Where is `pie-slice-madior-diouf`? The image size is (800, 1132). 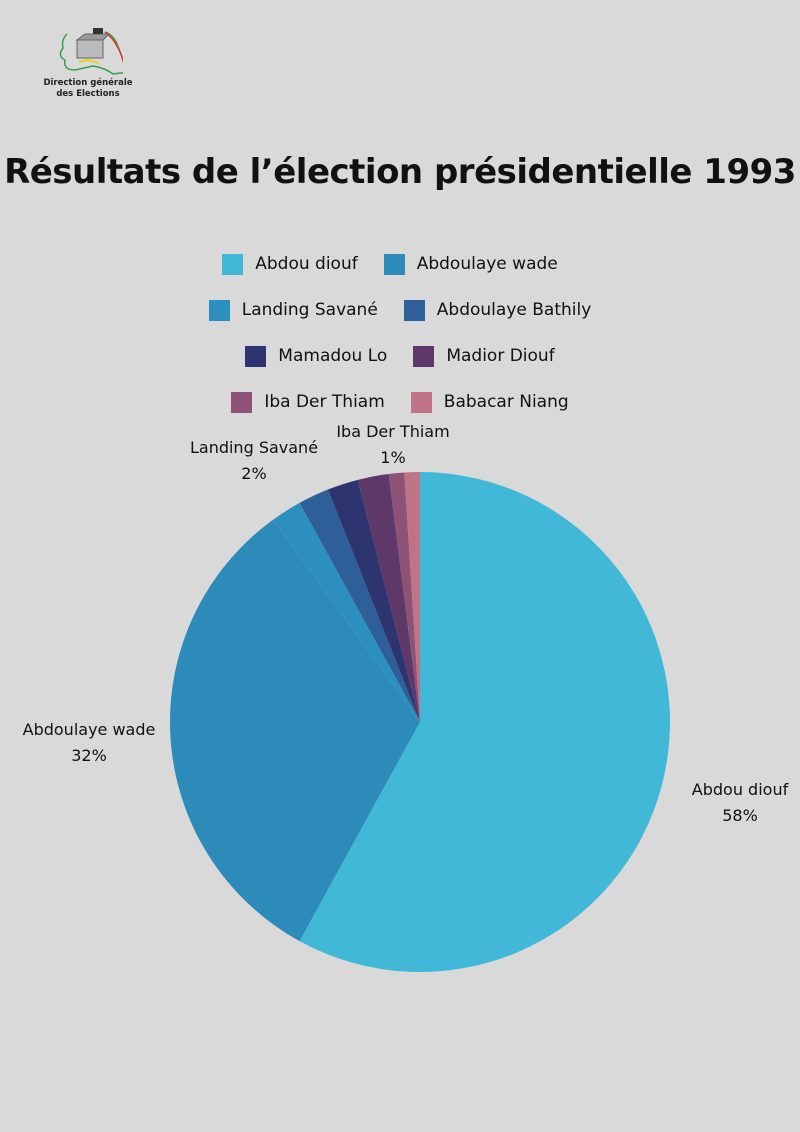
pie-slice-madior-diouf is located at coordinates (388, 597).